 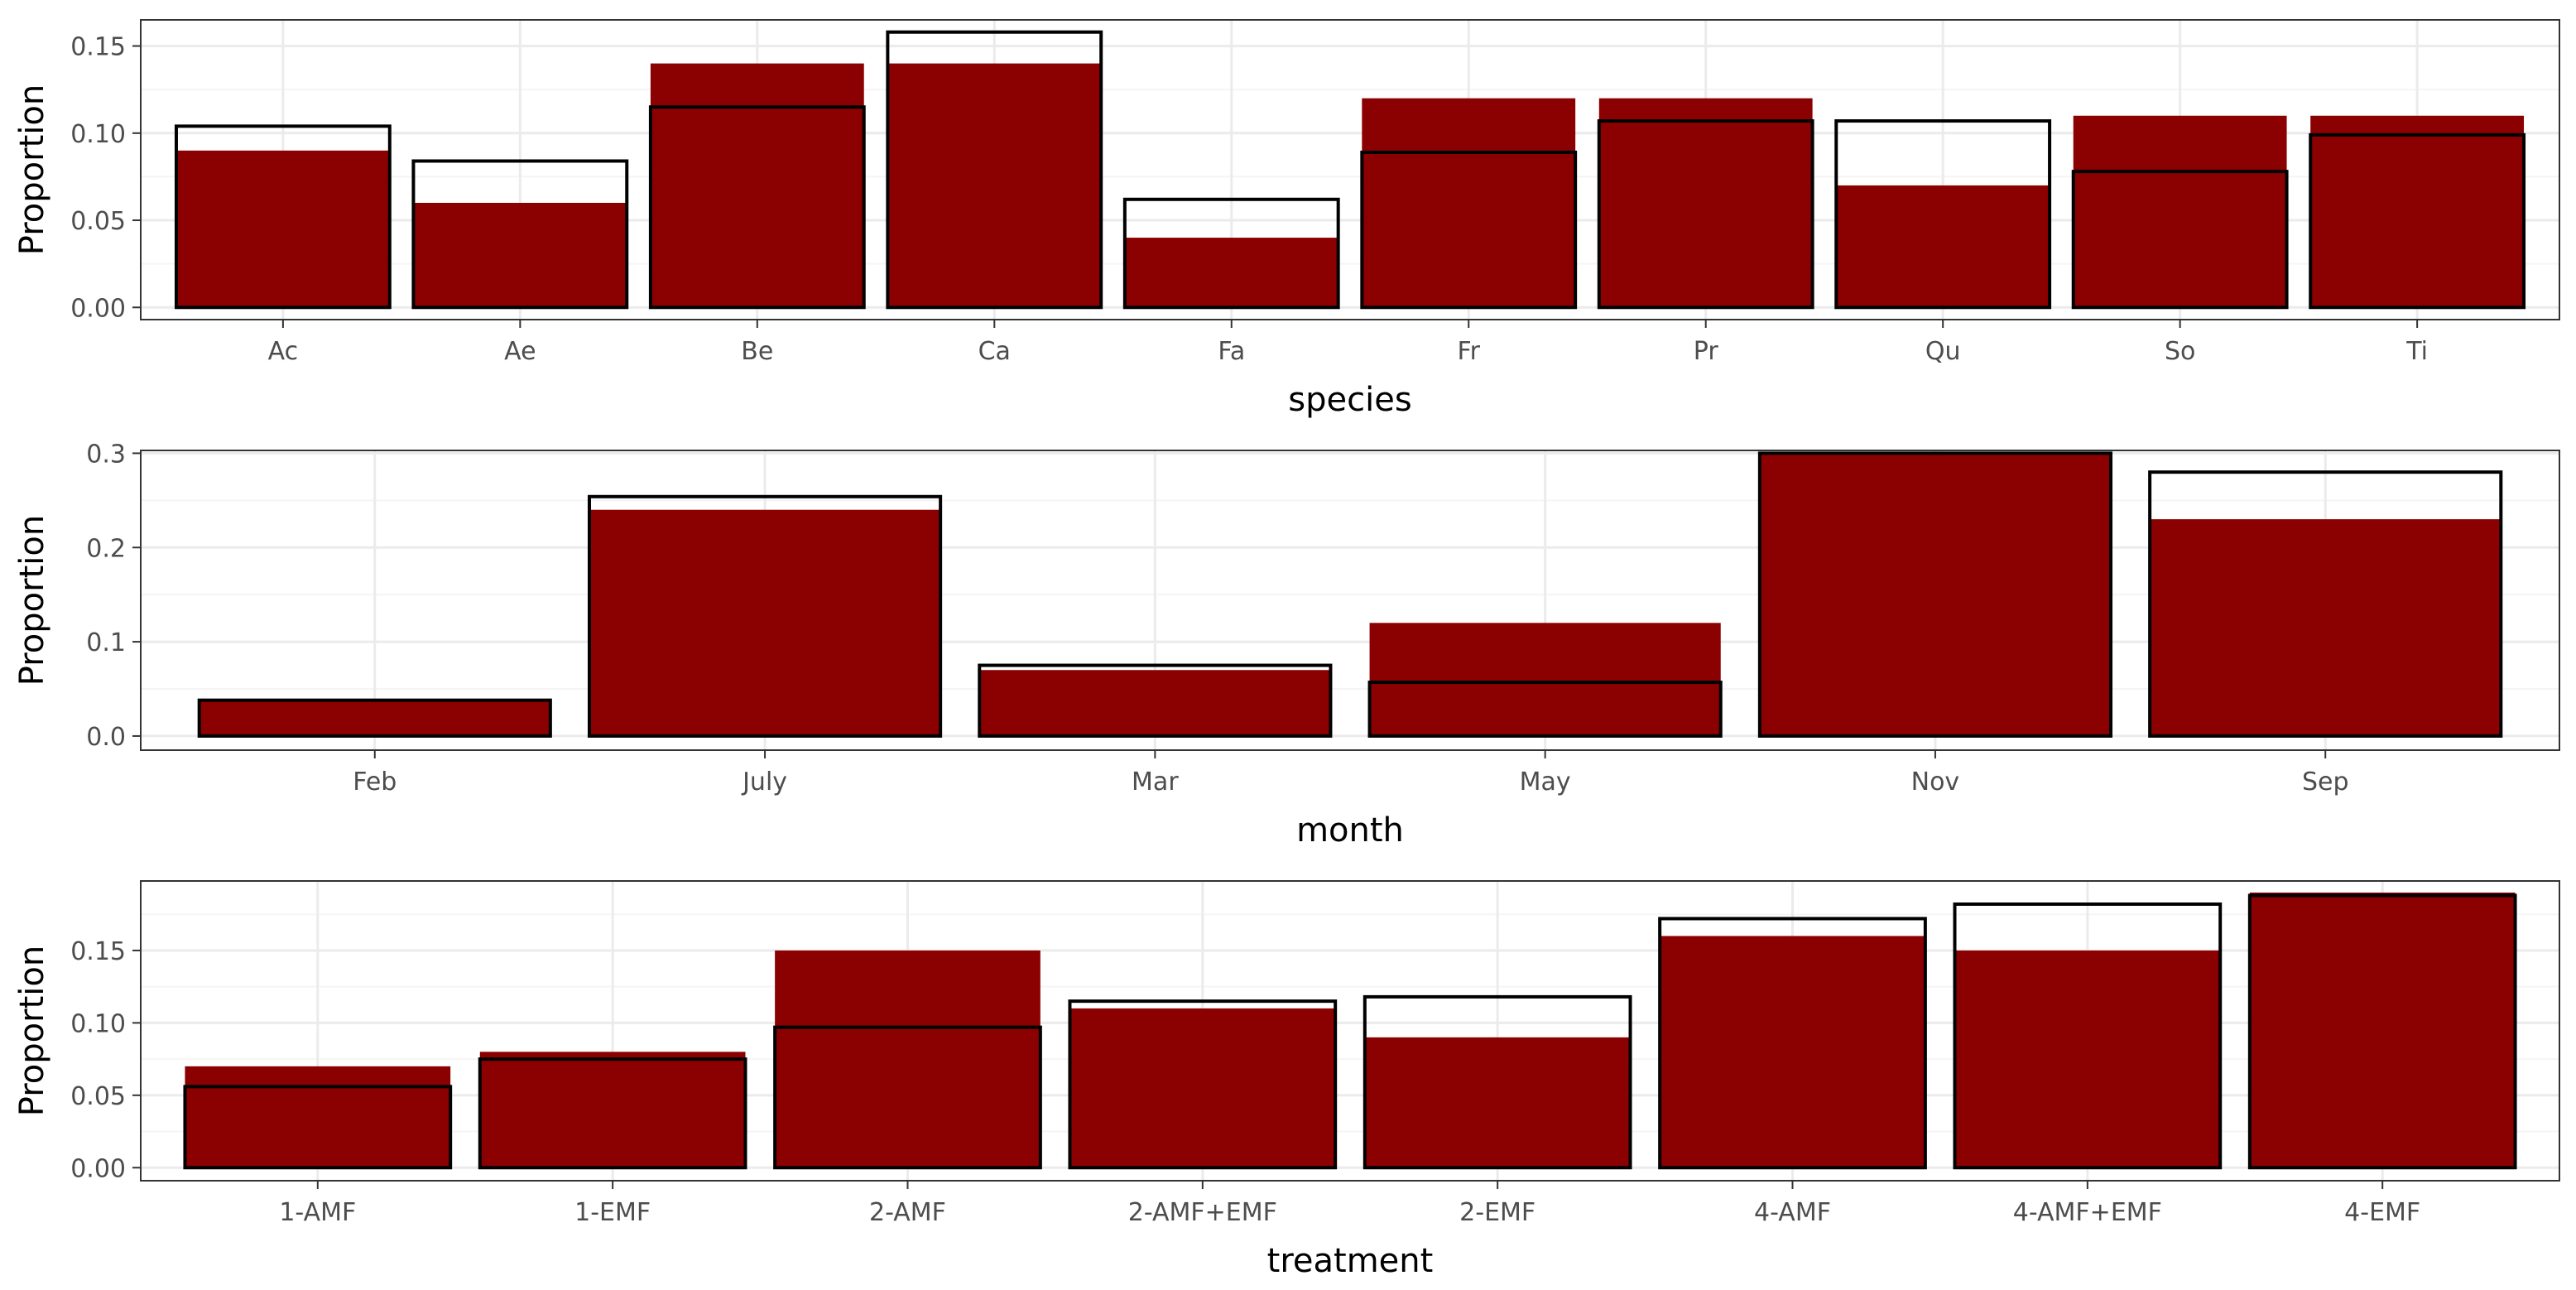 I want to click on bar-filled-2-AMF+EMF, so click(x=1202, y=1088).